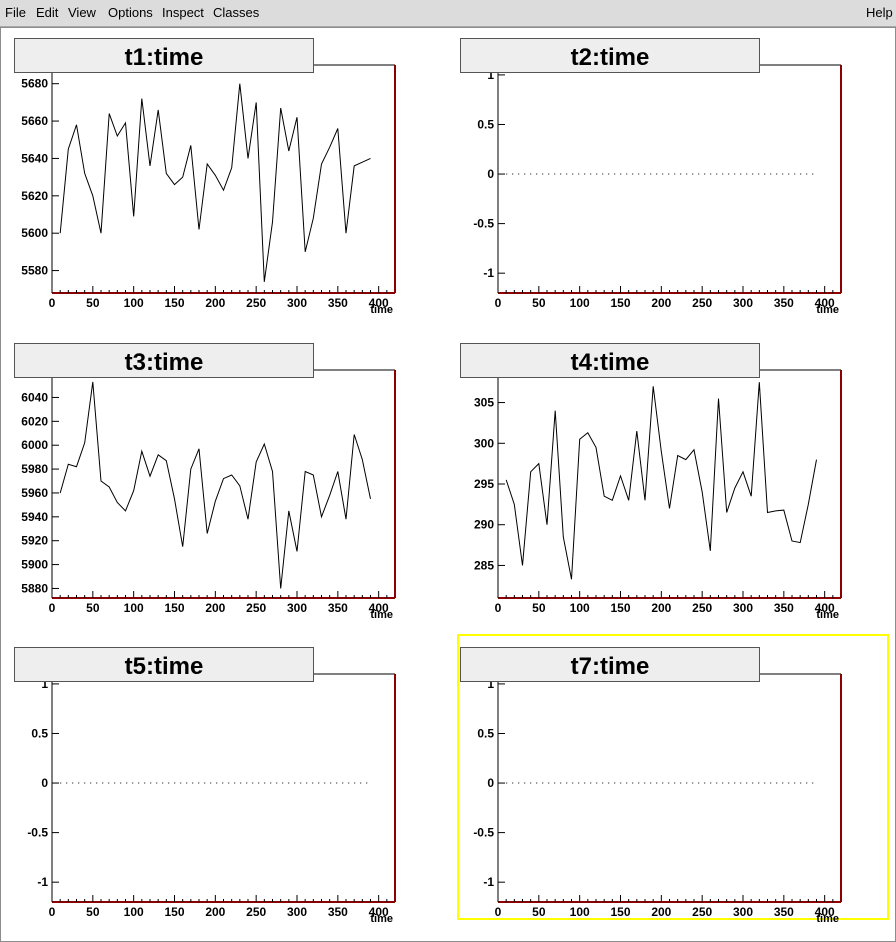 The height and width of the screenshot is (942, 896). I want to click on chart-title: t2:time, so click(610, 57).